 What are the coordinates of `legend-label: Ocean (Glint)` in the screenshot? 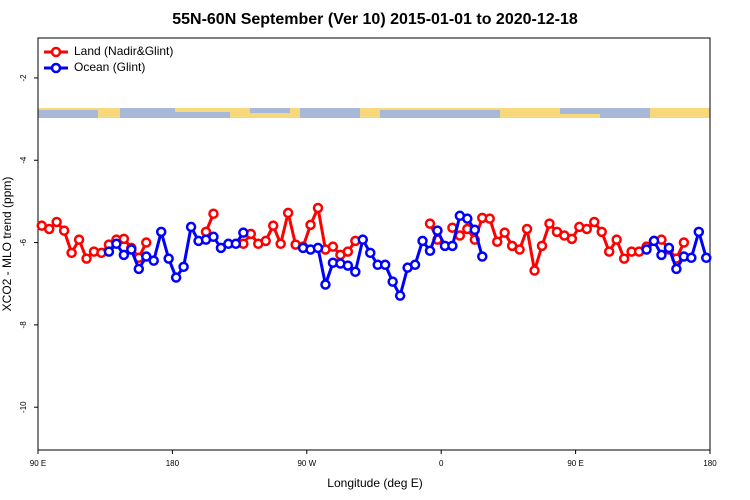 It's located at (109, 67).